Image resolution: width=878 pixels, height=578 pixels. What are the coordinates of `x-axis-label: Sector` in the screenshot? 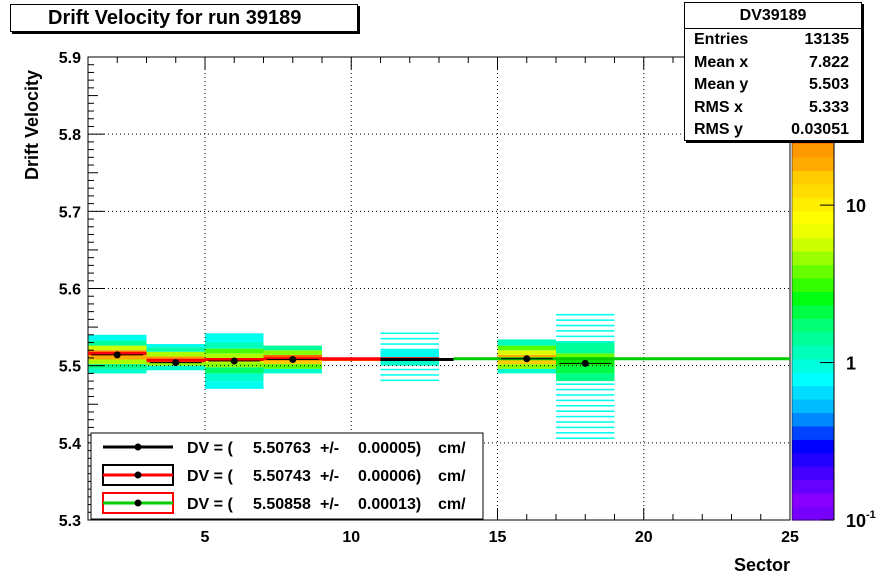 It's located at (762, 565).